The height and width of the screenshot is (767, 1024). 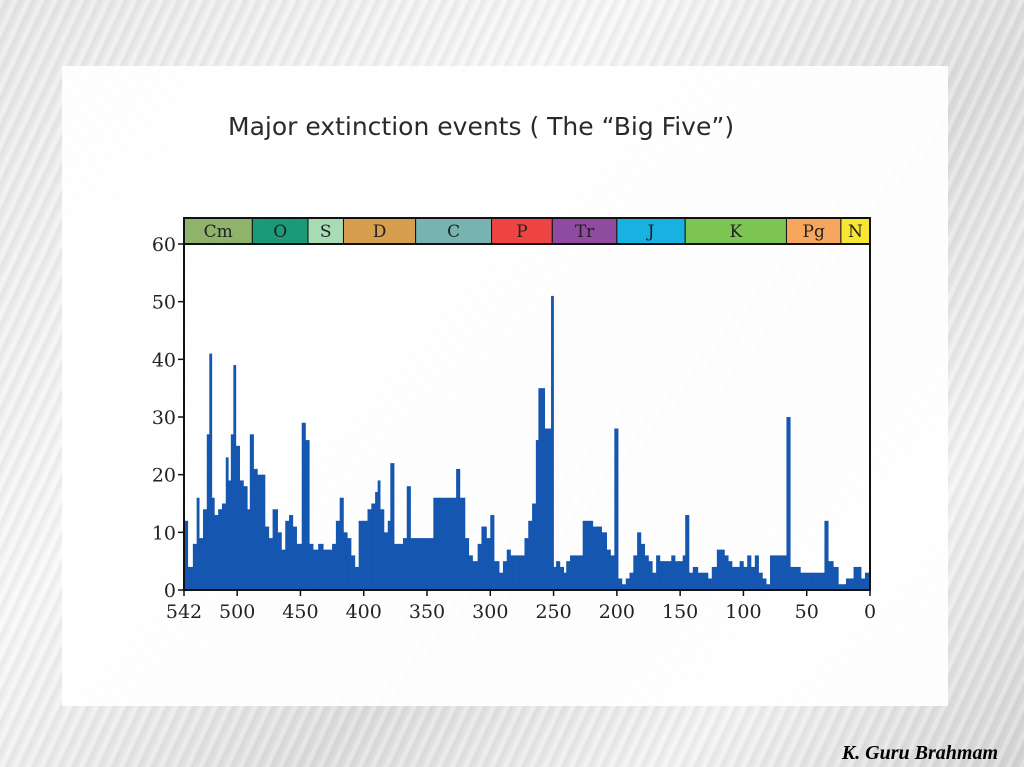 I want to click on period-band: Cm O S D C P Tr J K Pg N, so click(x=527, y=231).